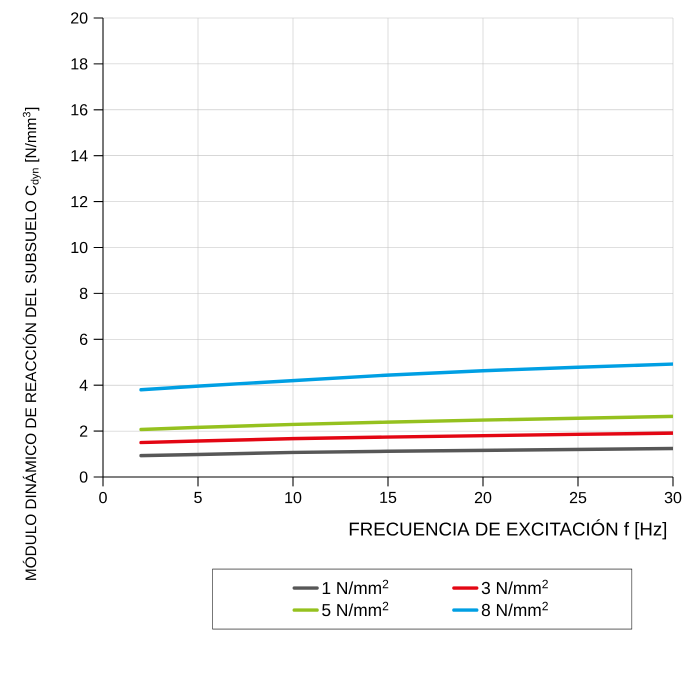 This screenshot has width=700, height=682. I want to click on x-tick-label: 10, so click(293, 498).